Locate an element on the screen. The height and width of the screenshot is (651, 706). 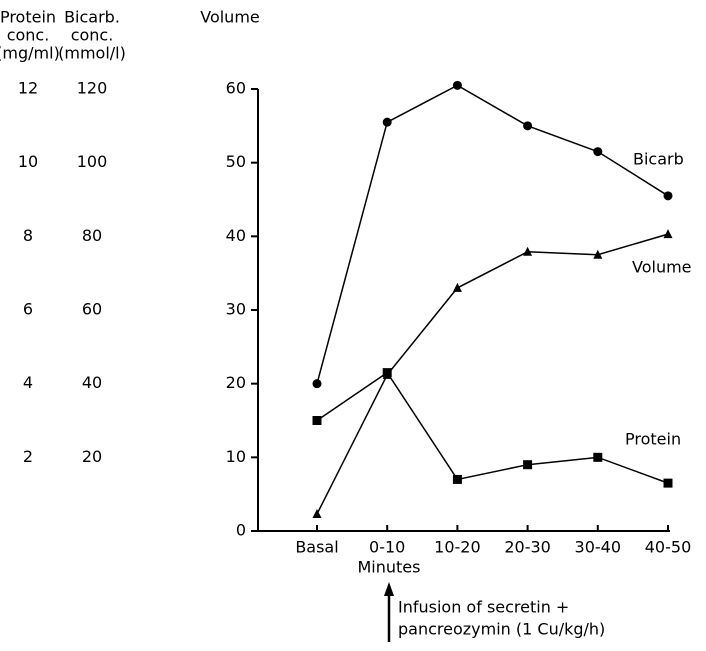
arrow-head is located at coordinates (389, 589).